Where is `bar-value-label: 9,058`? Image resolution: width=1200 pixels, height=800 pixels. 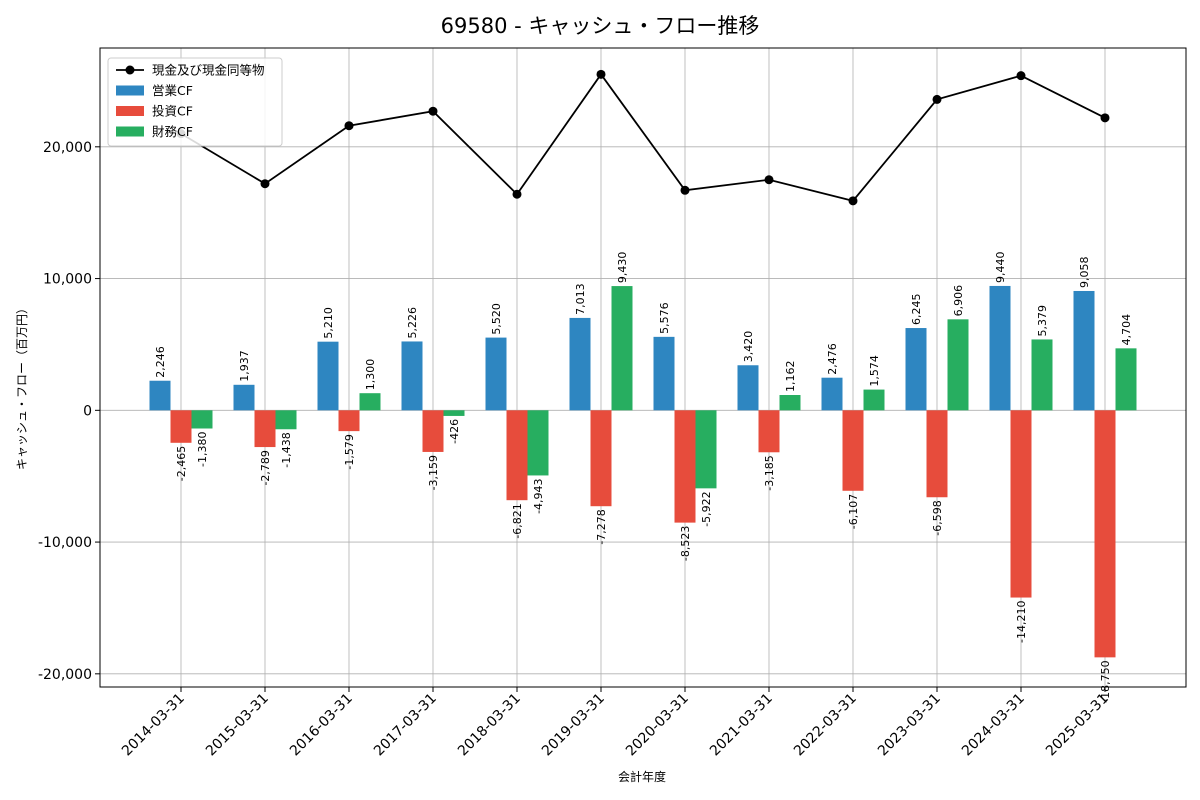 bar-value-label: 9,058 is located at coordinates (1084, 272).